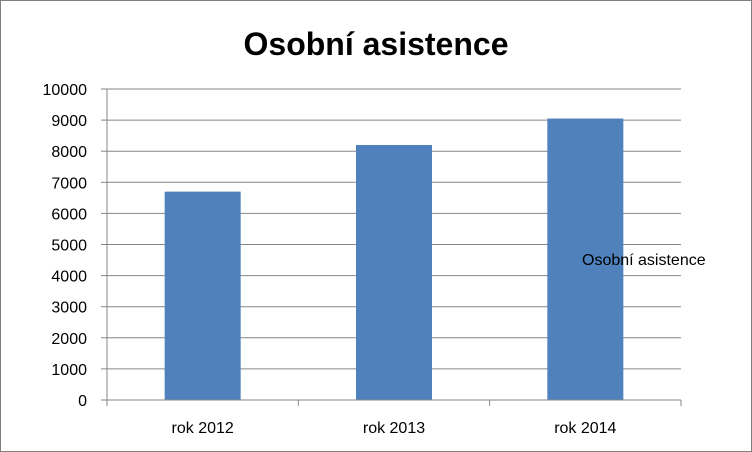  Describe the element at coordinates (69, 121) in the screenshot. I see `y-tick-label: 9000` at that location.